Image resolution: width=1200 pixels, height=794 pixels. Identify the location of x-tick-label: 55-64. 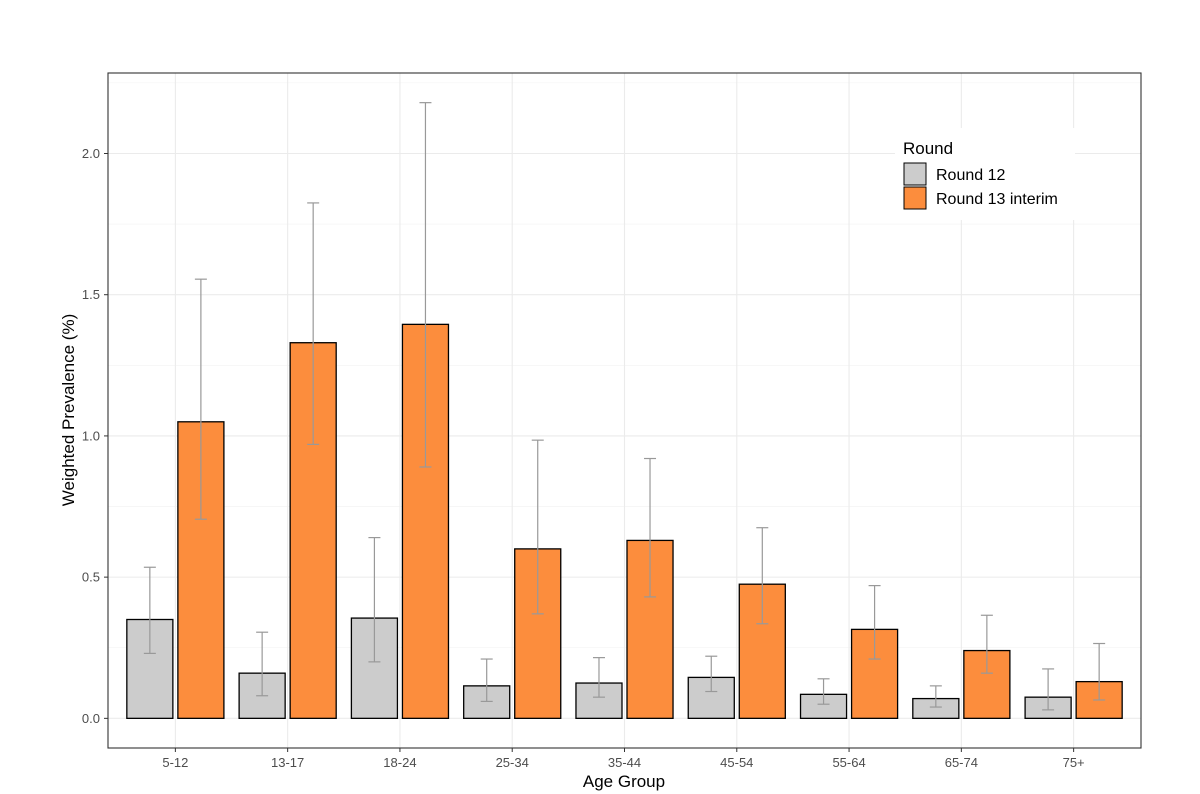
(848, 762).